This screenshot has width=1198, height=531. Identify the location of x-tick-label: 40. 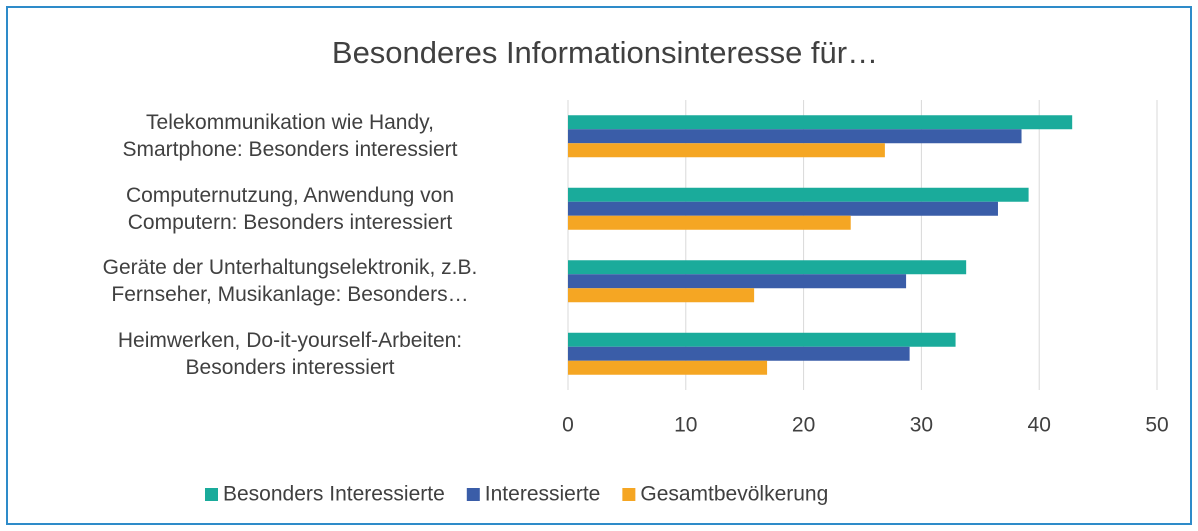
(1039, 425).